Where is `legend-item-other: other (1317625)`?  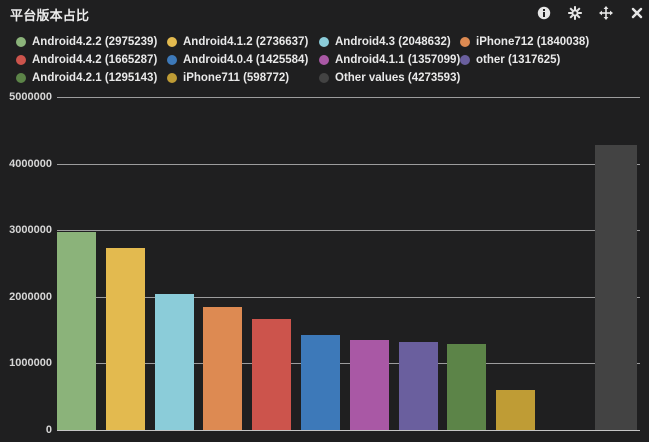
legend-item-other: other (1317625) is located at coordinates (550, 60).